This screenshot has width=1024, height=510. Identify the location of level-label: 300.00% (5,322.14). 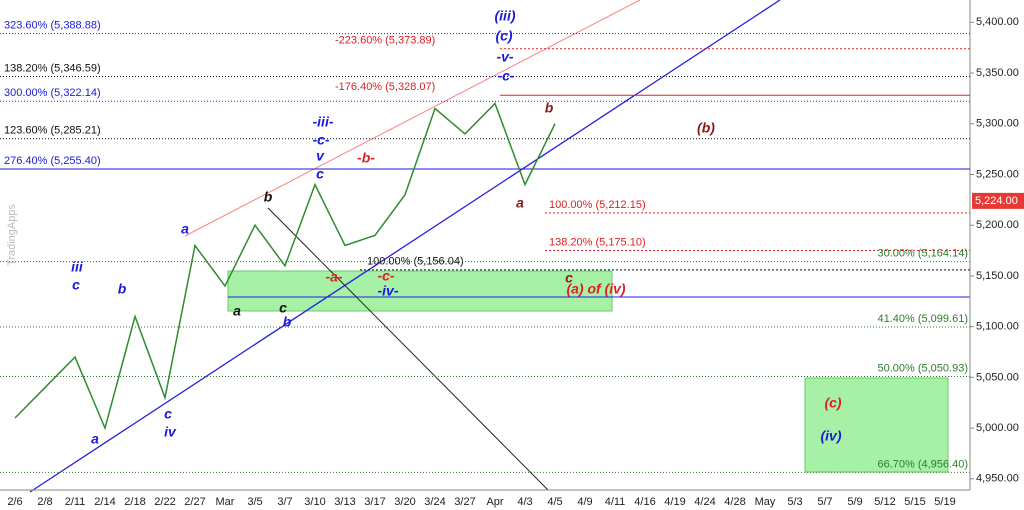
(52, 93).